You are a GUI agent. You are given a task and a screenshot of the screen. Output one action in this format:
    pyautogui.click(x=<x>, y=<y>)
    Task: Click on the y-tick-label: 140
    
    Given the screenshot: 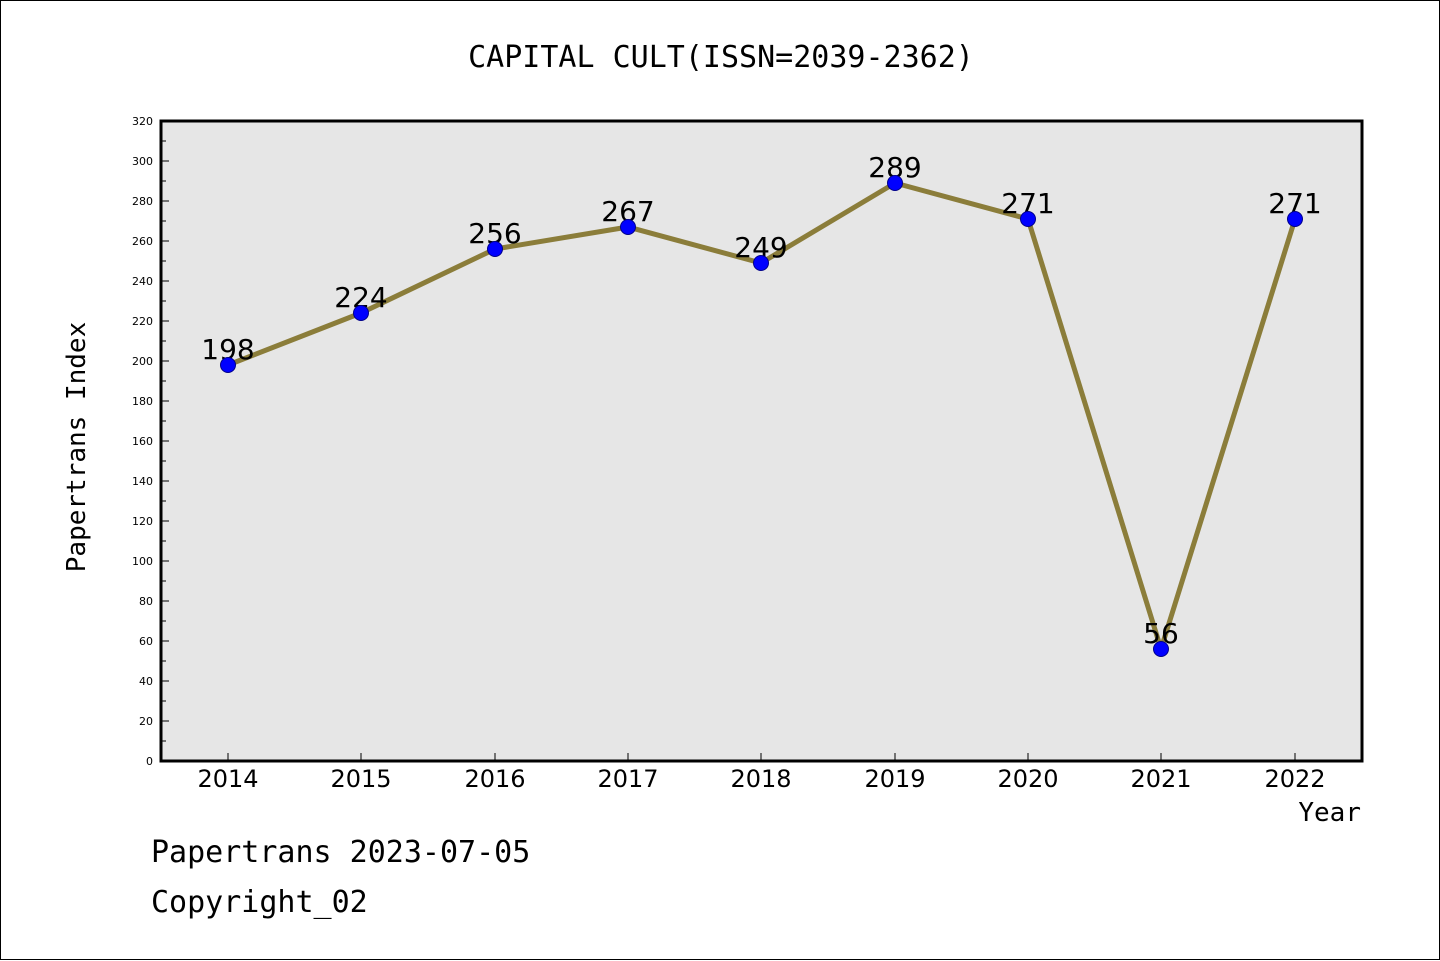 What is the action you would take?
    pyautogui.click(x=142, y=481)
    